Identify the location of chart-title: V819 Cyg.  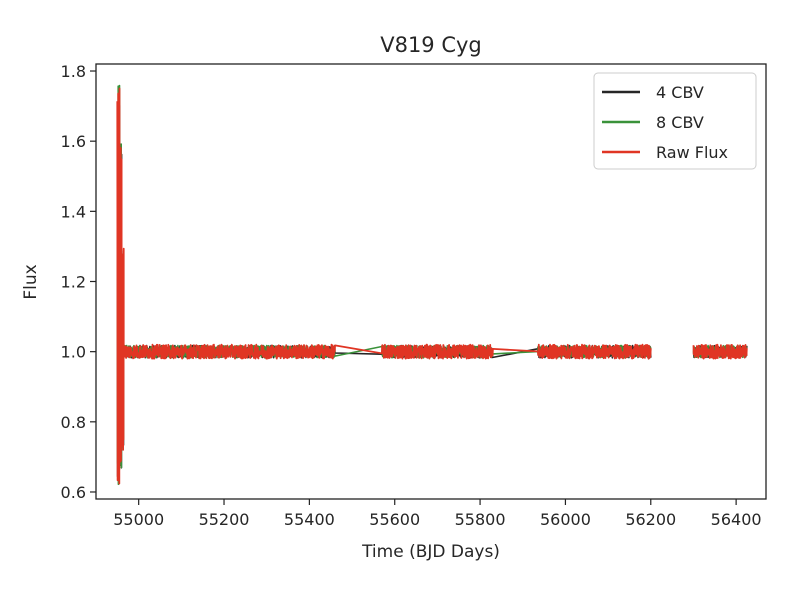
(431, 45).